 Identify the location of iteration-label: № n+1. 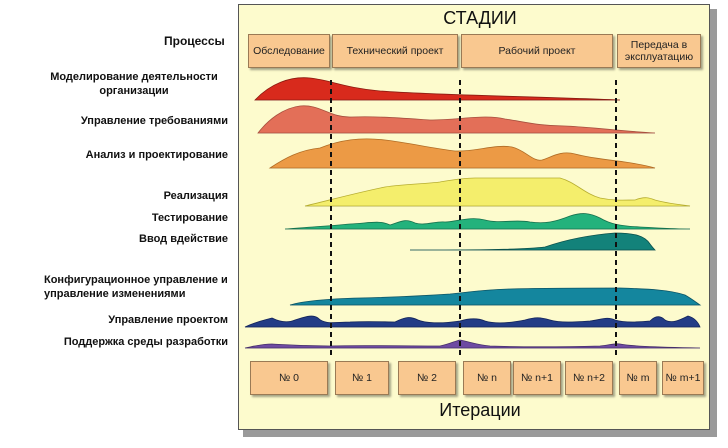
(537, 378).